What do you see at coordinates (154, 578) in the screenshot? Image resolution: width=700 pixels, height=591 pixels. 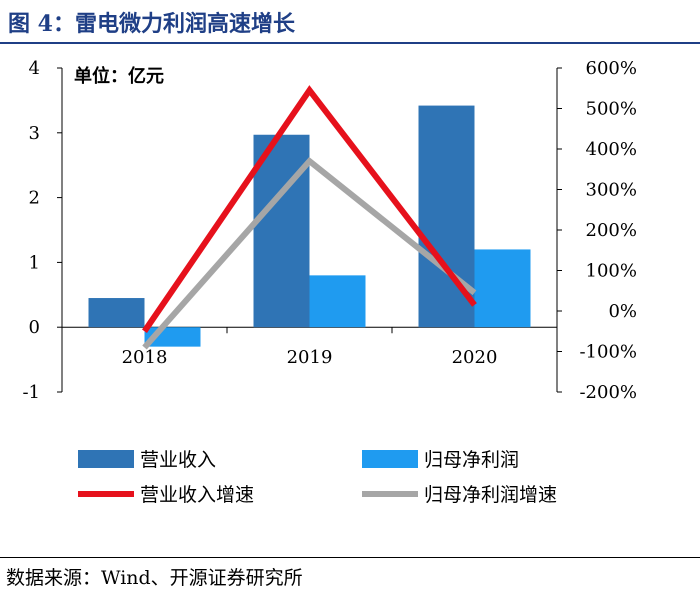 I see `source-note: 数据来源：Wind、开源证券研究所` at bounding box center [154, 578].